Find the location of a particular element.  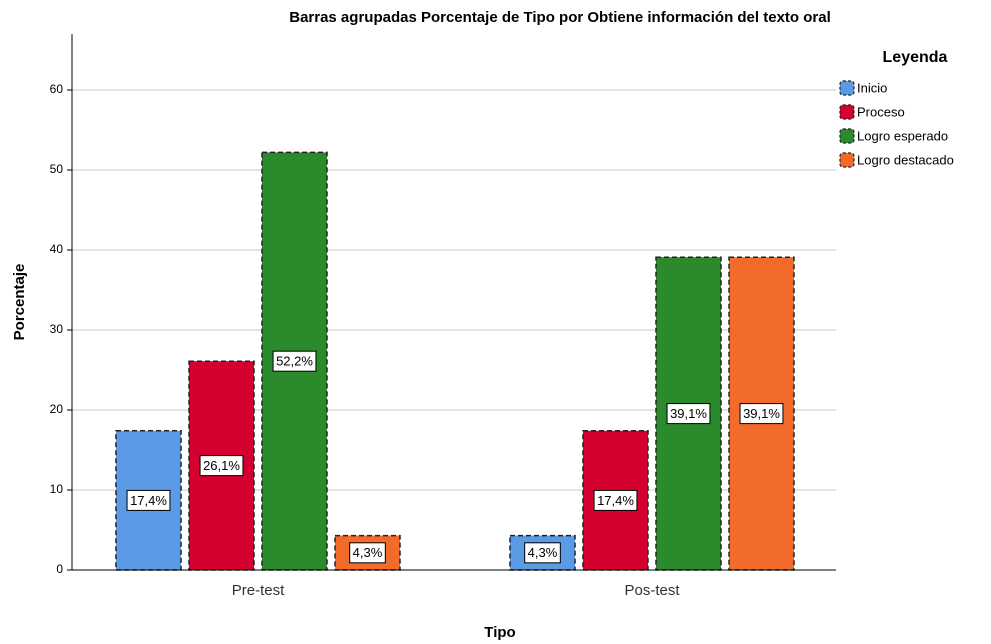

x-tick-label: Pre-test is located at coordinates (258, 590).